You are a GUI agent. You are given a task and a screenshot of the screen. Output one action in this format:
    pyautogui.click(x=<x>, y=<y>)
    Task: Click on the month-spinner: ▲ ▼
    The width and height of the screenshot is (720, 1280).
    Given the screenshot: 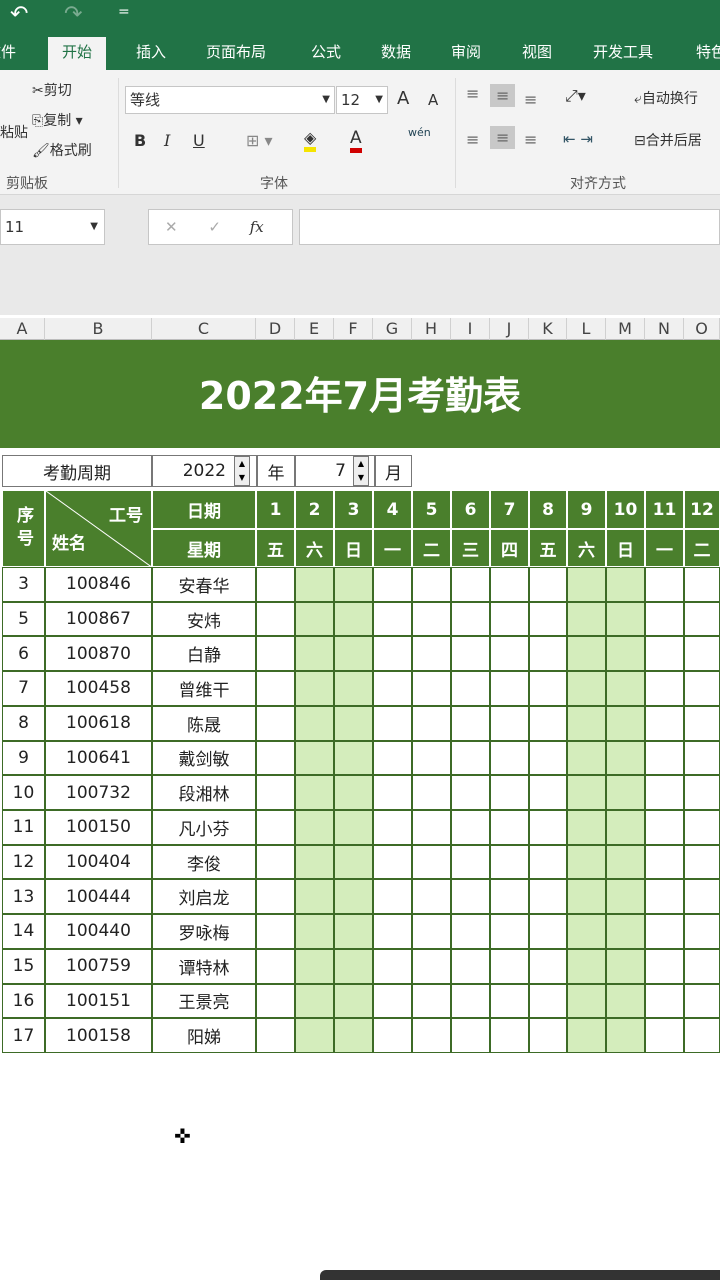 What is the action you would take?
    pyautogui.click(x=361, y=471)
    